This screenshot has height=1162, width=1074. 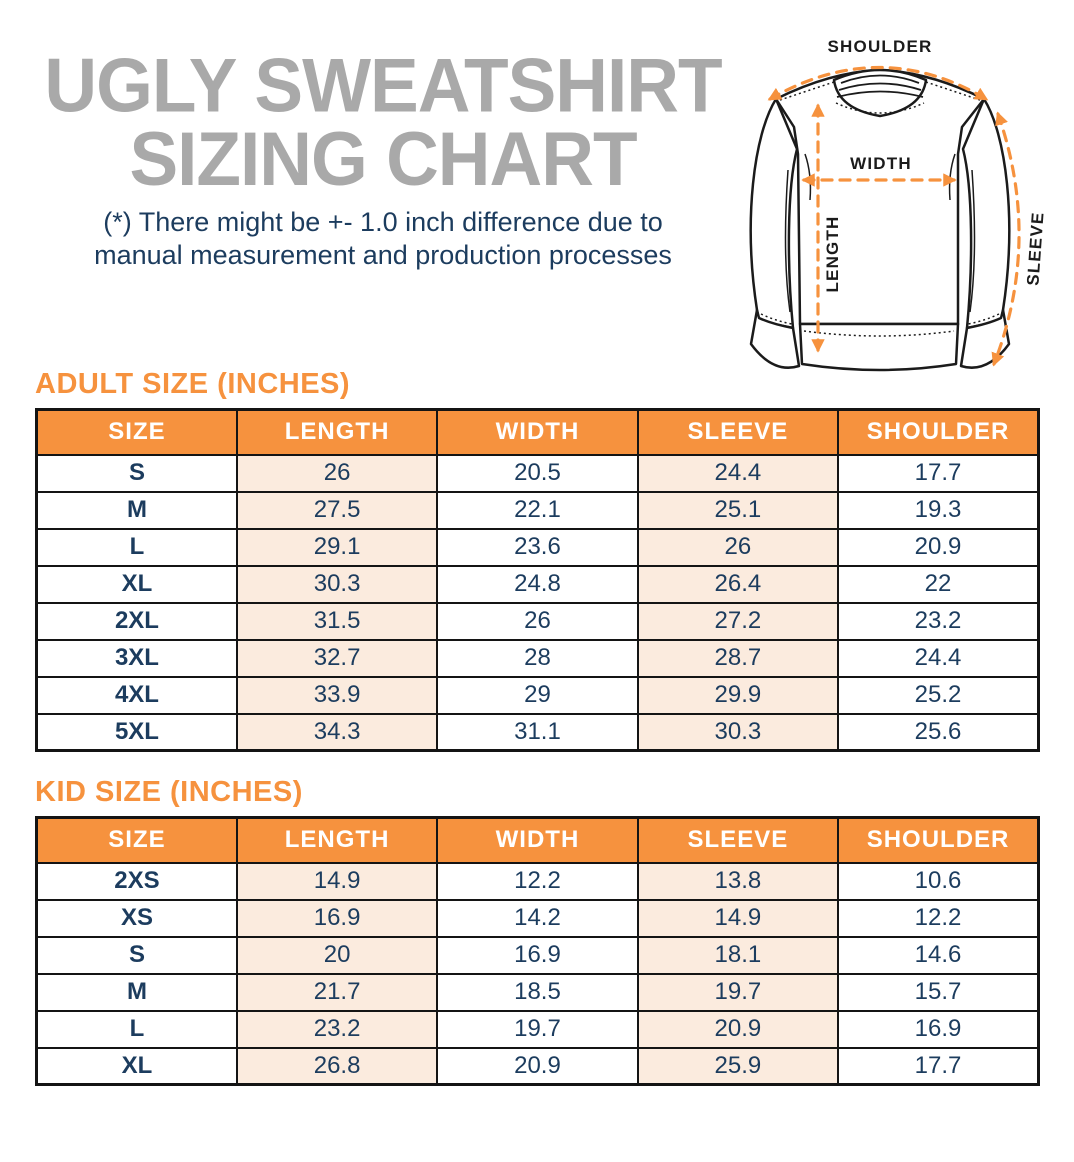 I want to click on sweatshirt-diagram: SHOULDER WIDTH LENGTH SLEEVE, so click(x=902, y=197).